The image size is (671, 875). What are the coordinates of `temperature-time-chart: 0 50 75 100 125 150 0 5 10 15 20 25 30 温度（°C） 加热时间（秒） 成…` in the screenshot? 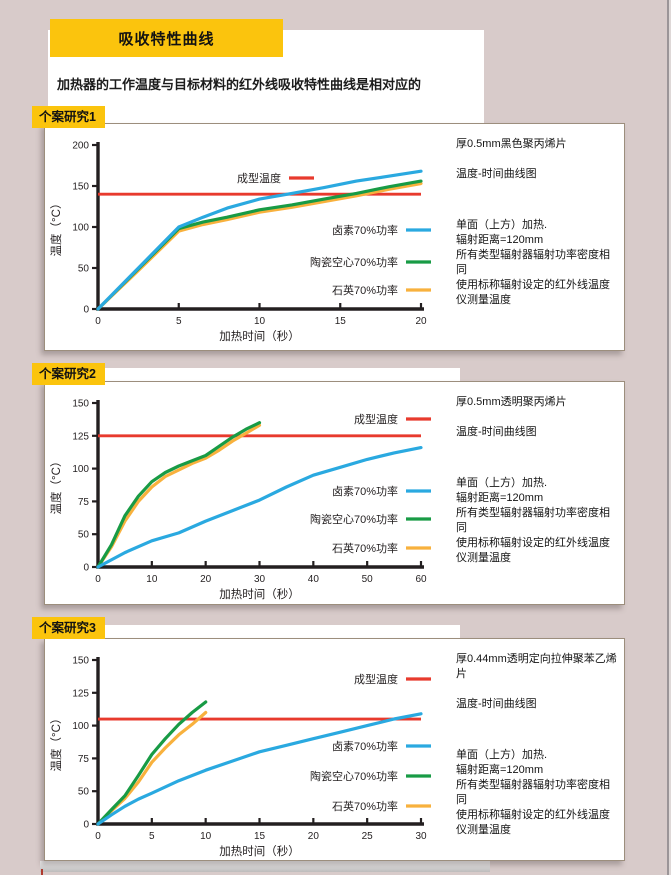 It's located at (240, 757).